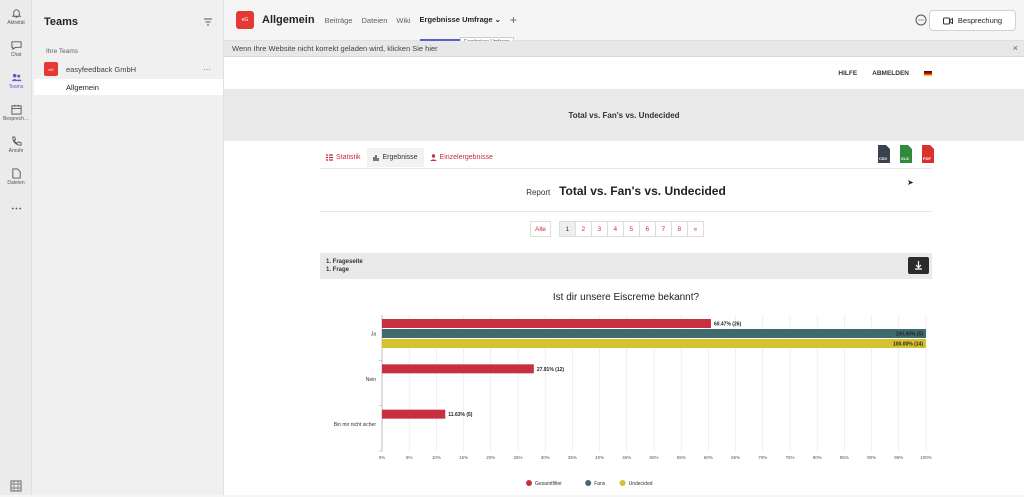 Image resolution: width=1024 pixels, height=497 pixels. Describe the element at coordinates (538, 192) in the screenshot. I see `report-label: Report` at that location.